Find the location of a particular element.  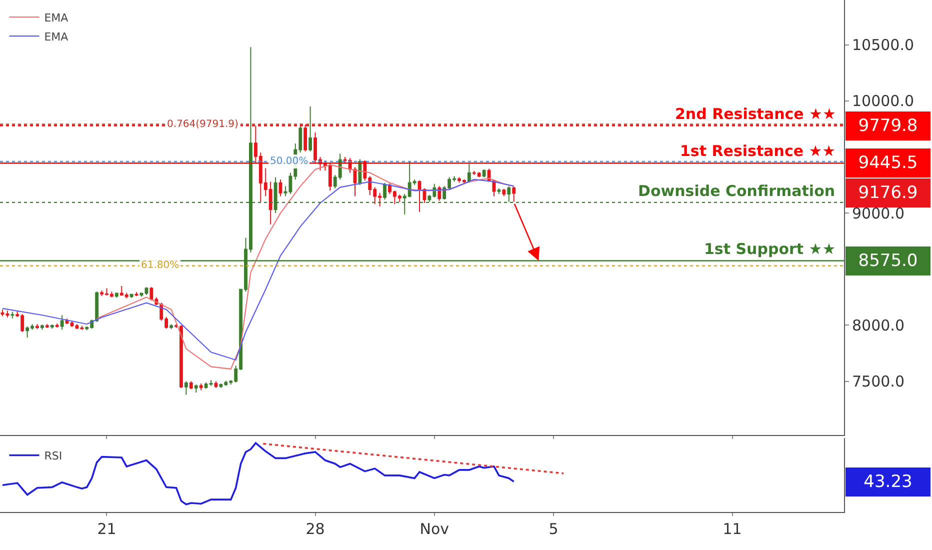

x-tick-label: 21 is located at coordinates (106, 529).